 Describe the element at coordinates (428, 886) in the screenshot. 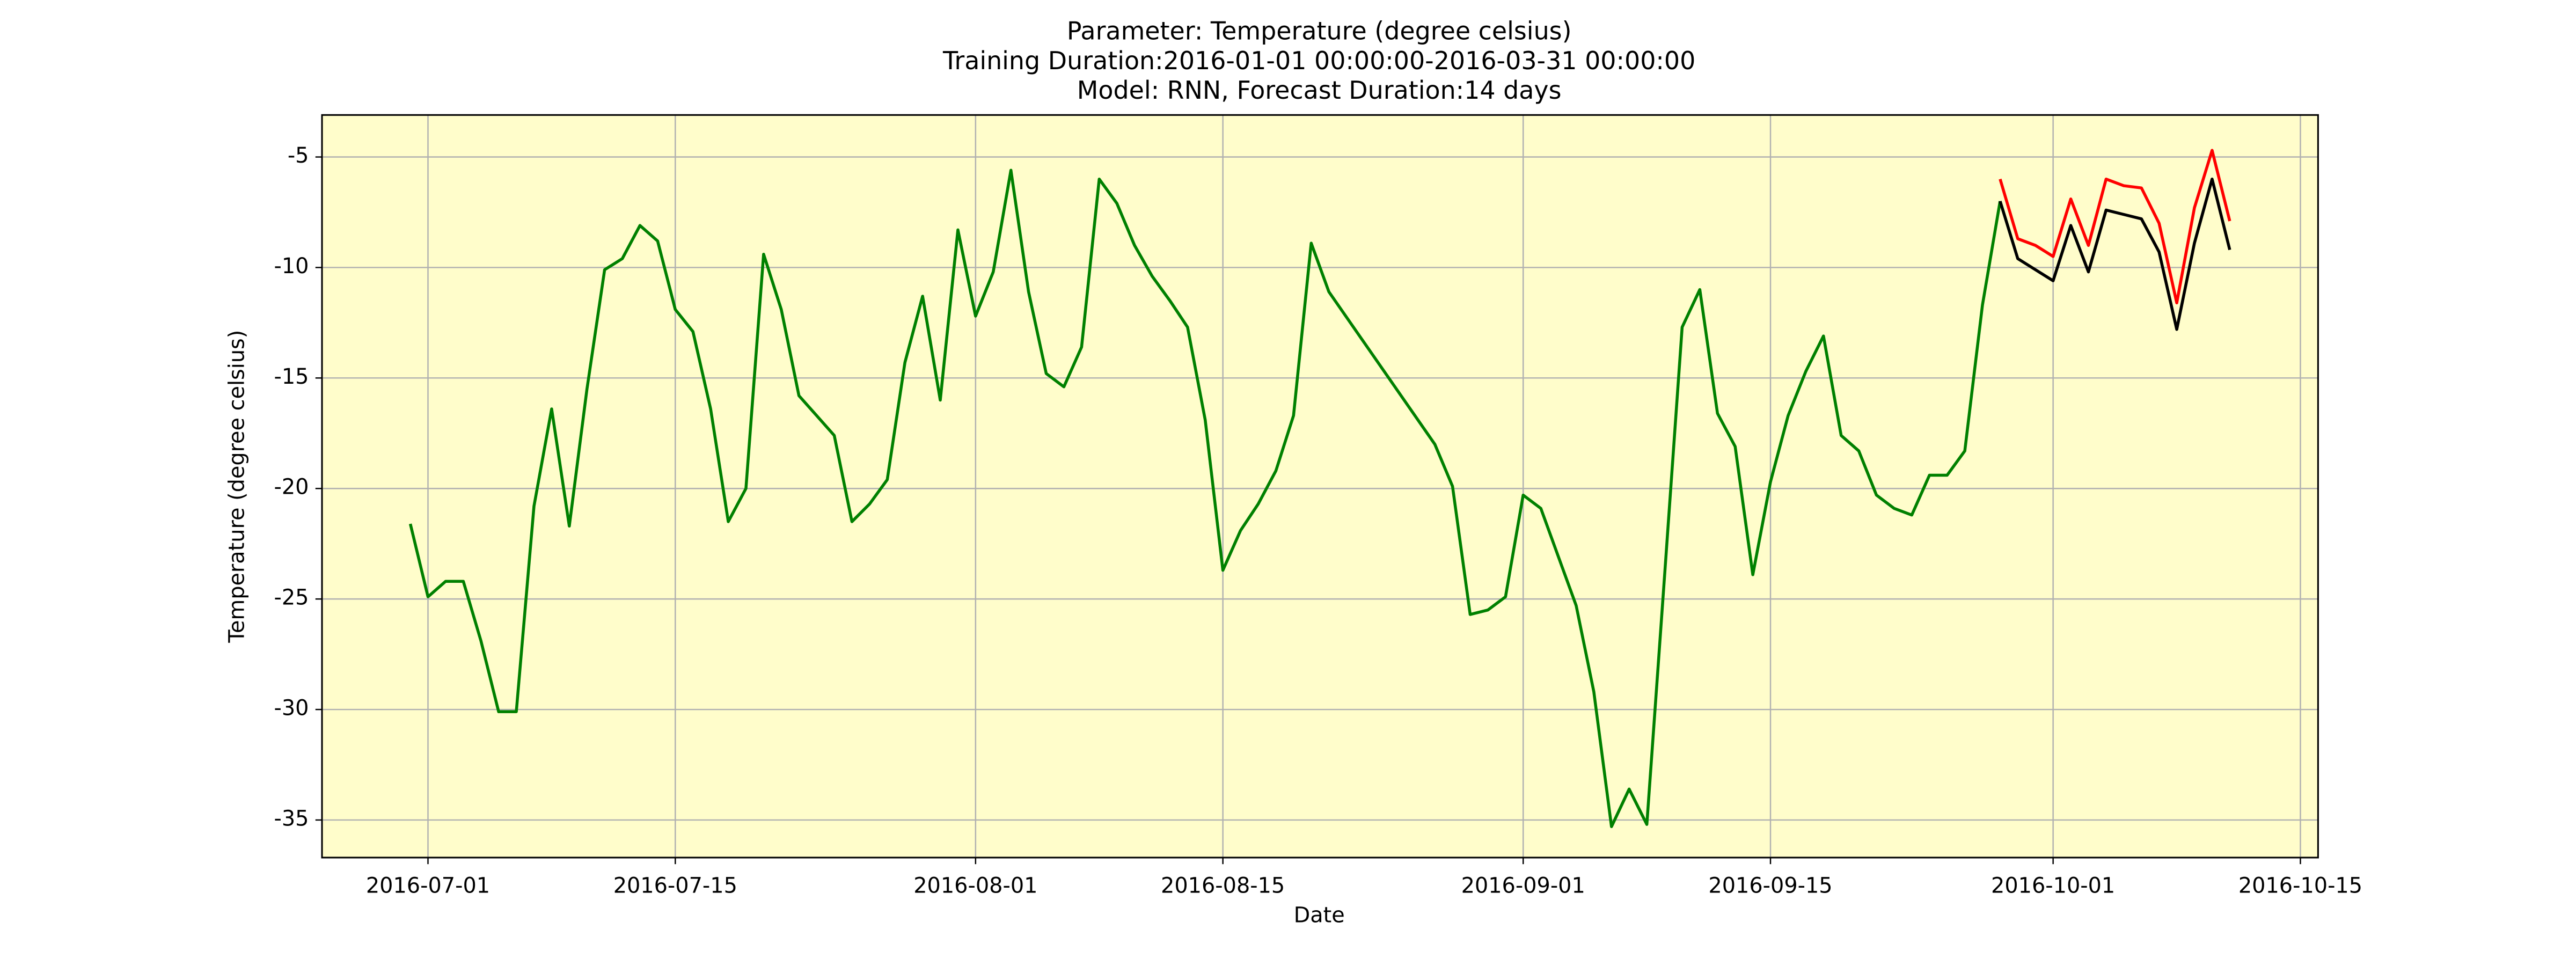

I see `x-tick-label: 2016-07-01` at that location.